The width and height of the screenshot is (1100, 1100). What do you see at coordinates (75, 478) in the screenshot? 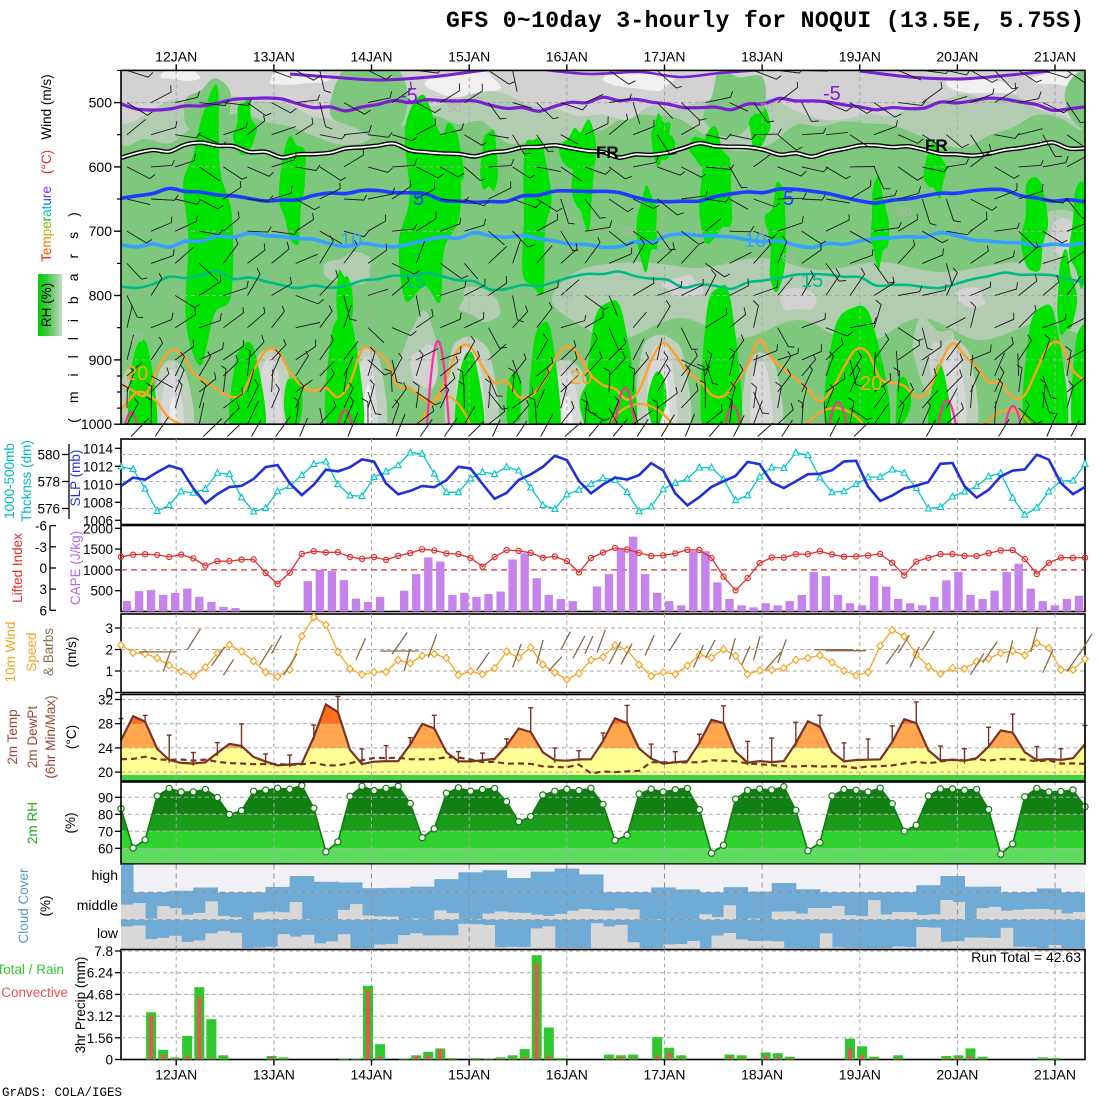
I see `svg-text: SLP (mb)` at bounding box center [75, 478].